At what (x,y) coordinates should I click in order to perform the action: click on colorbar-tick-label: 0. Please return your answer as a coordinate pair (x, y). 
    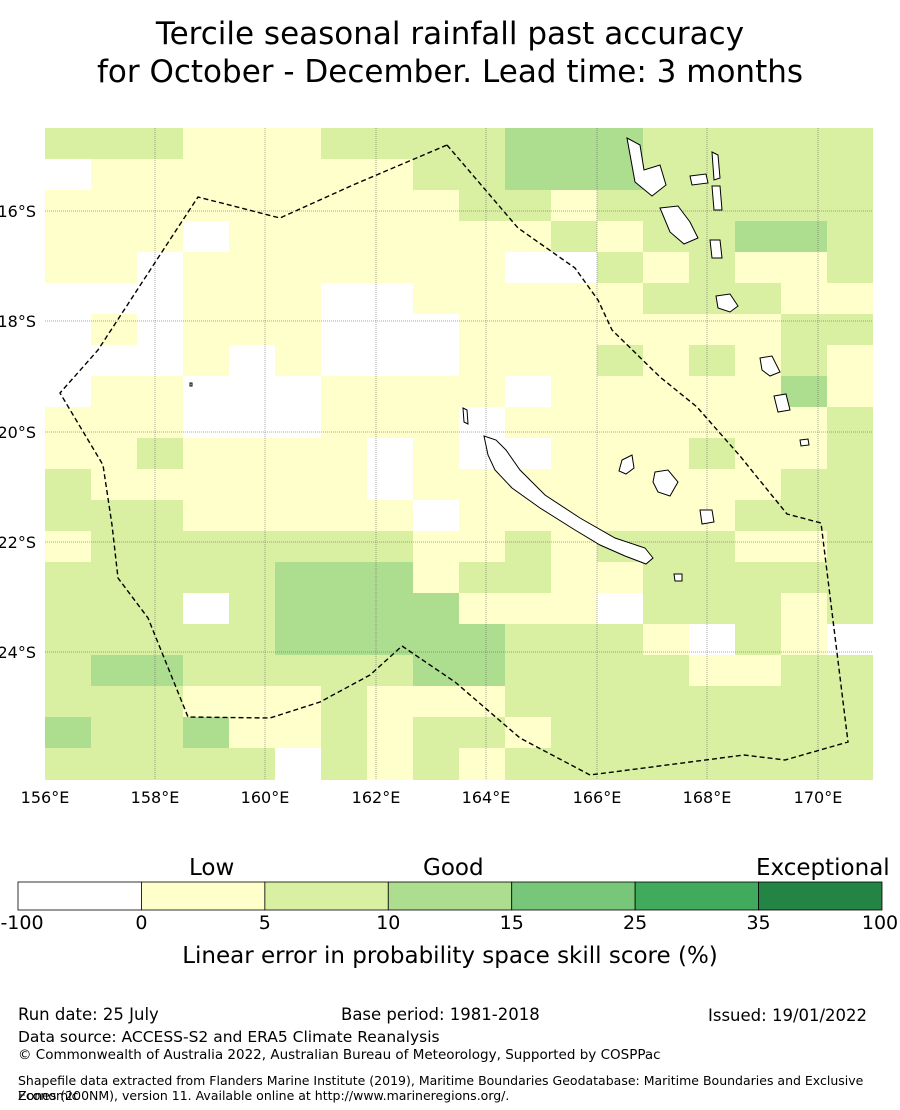
    Looking at the image, I should click on (141, 923).